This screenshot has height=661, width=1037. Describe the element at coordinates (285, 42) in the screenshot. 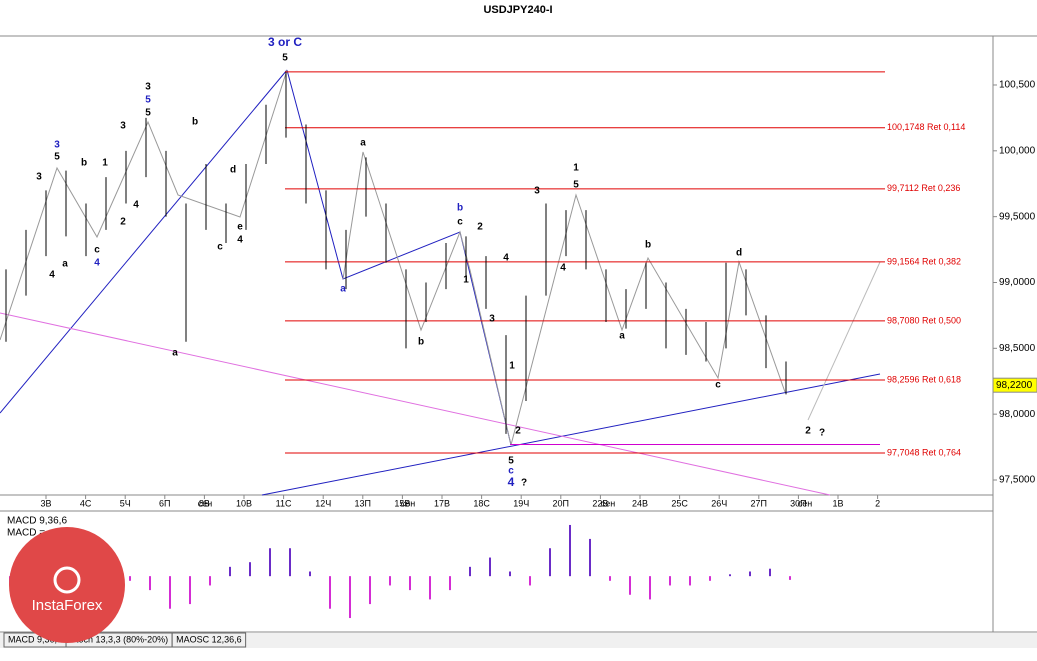

I see `wave-label: 3 or C` at that location.